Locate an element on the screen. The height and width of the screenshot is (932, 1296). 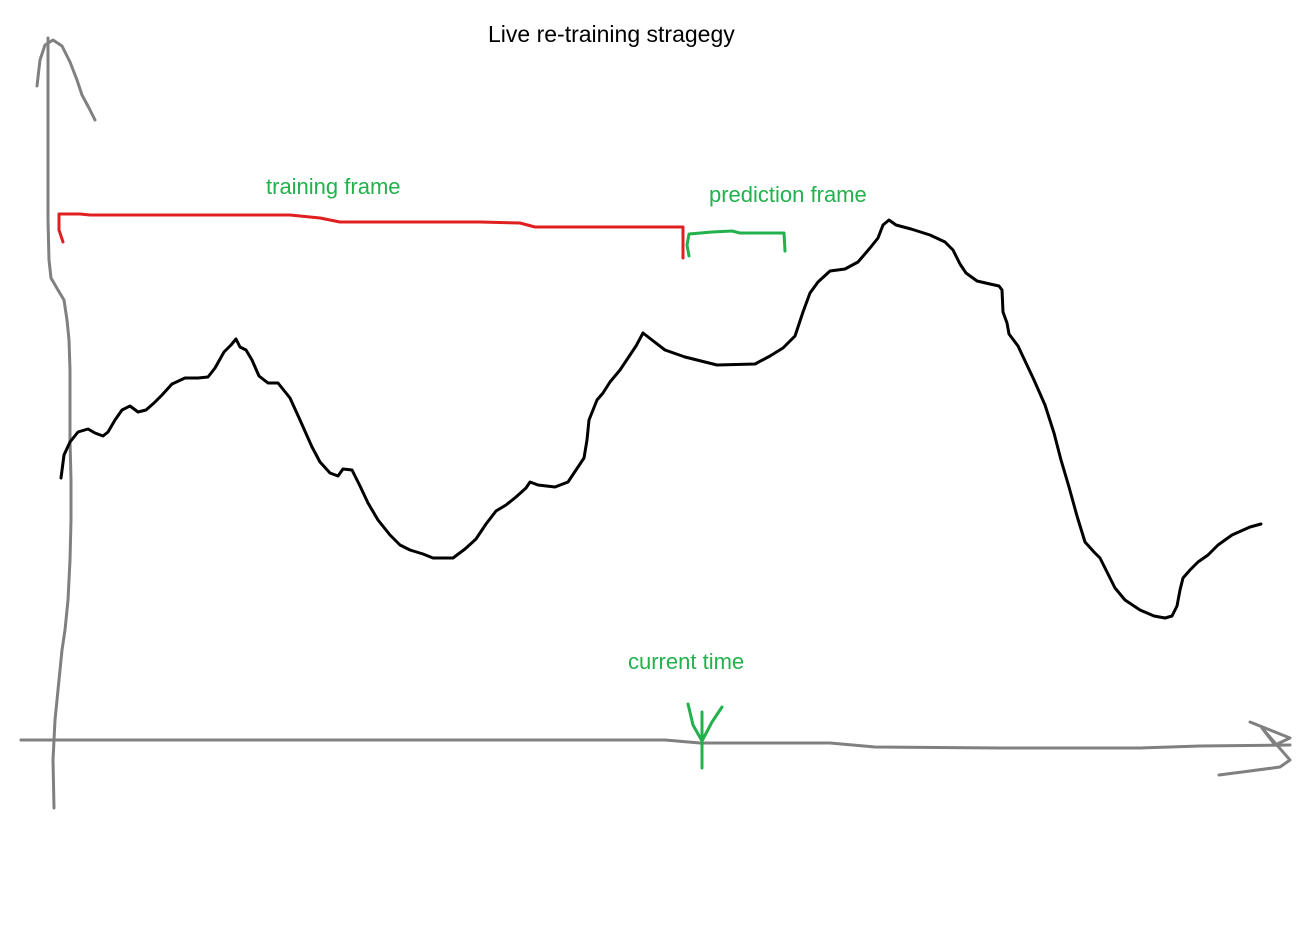
y-axis is located at coordinates (59, 423).